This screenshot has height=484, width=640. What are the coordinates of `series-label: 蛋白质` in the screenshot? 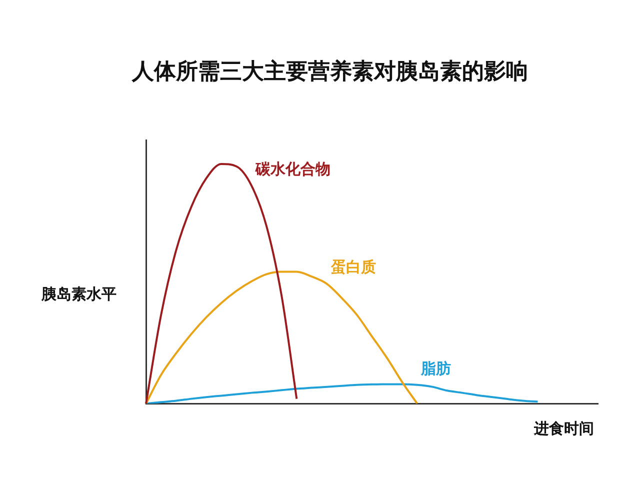 It's located at (353, 267).